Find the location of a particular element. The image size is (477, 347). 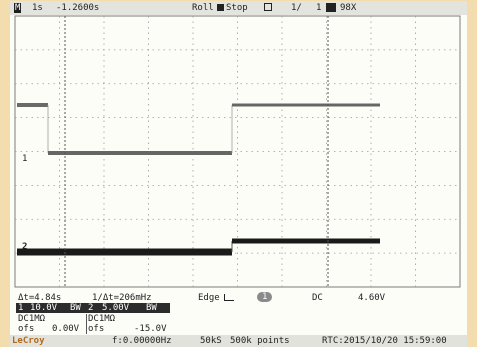

ch2-scale: 5.00V is located at coordinates (116, 308).